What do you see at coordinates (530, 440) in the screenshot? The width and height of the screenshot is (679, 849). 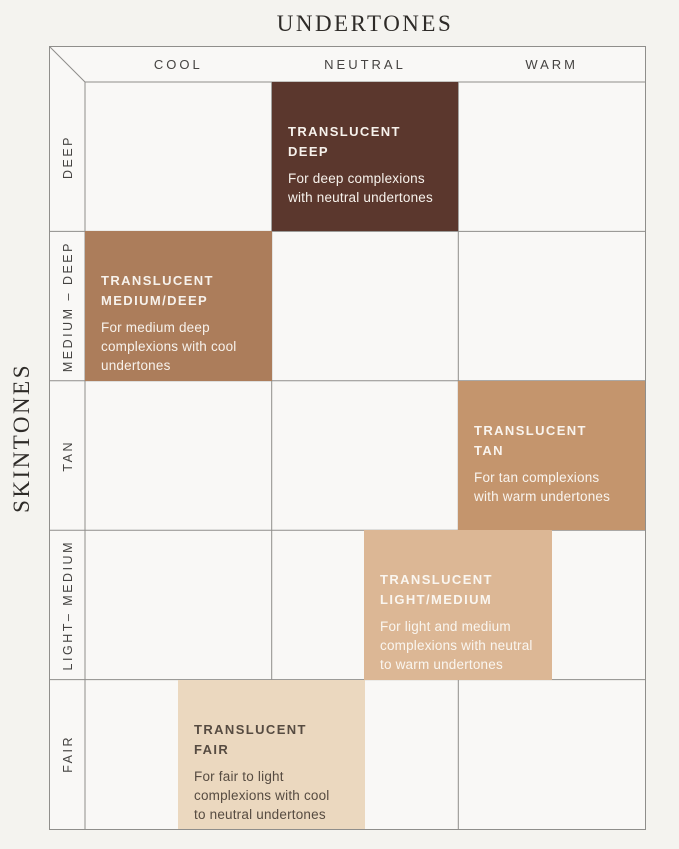 I see `shade-name: TRANSLUCENT TAN` at bounding box center [530, 440].